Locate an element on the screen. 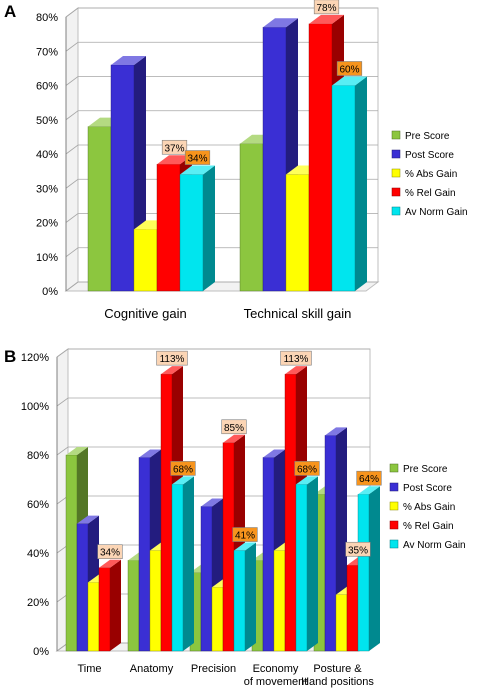  data-label-b-3-4: 68% is located at coordinates (307, 468).